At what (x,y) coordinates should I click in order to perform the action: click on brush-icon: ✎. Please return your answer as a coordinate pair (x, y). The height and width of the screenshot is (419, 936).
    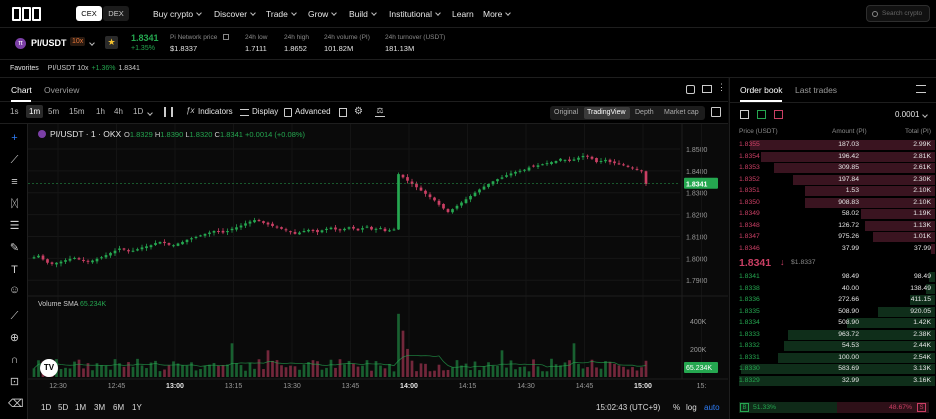
    Looking at the image, I should click on (14, 248).